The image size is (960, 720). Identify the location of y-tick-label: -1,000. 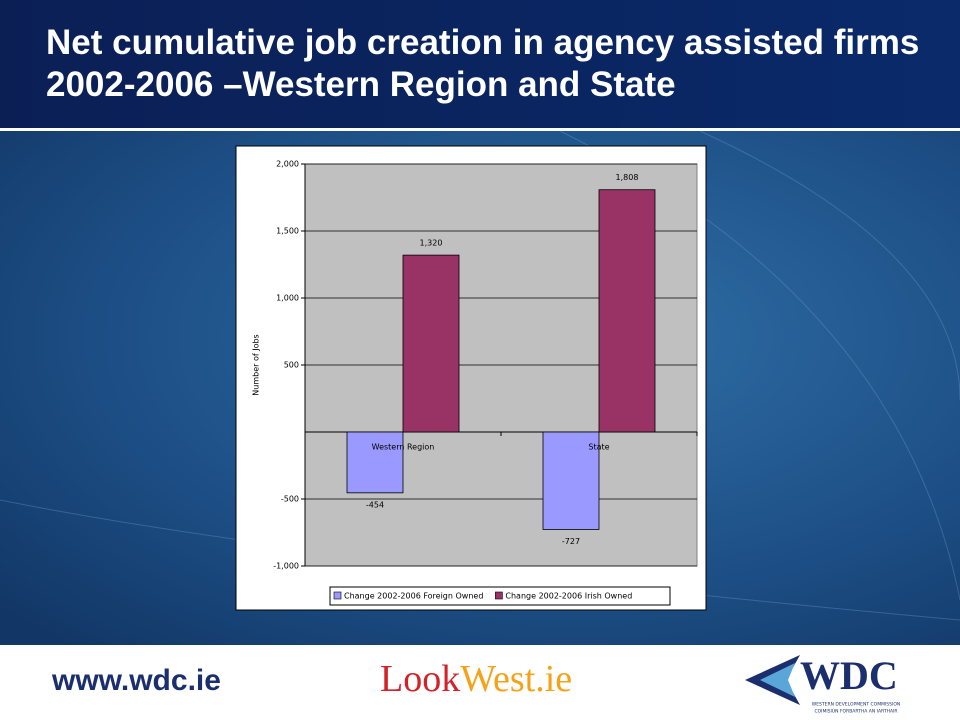
(286, 566).